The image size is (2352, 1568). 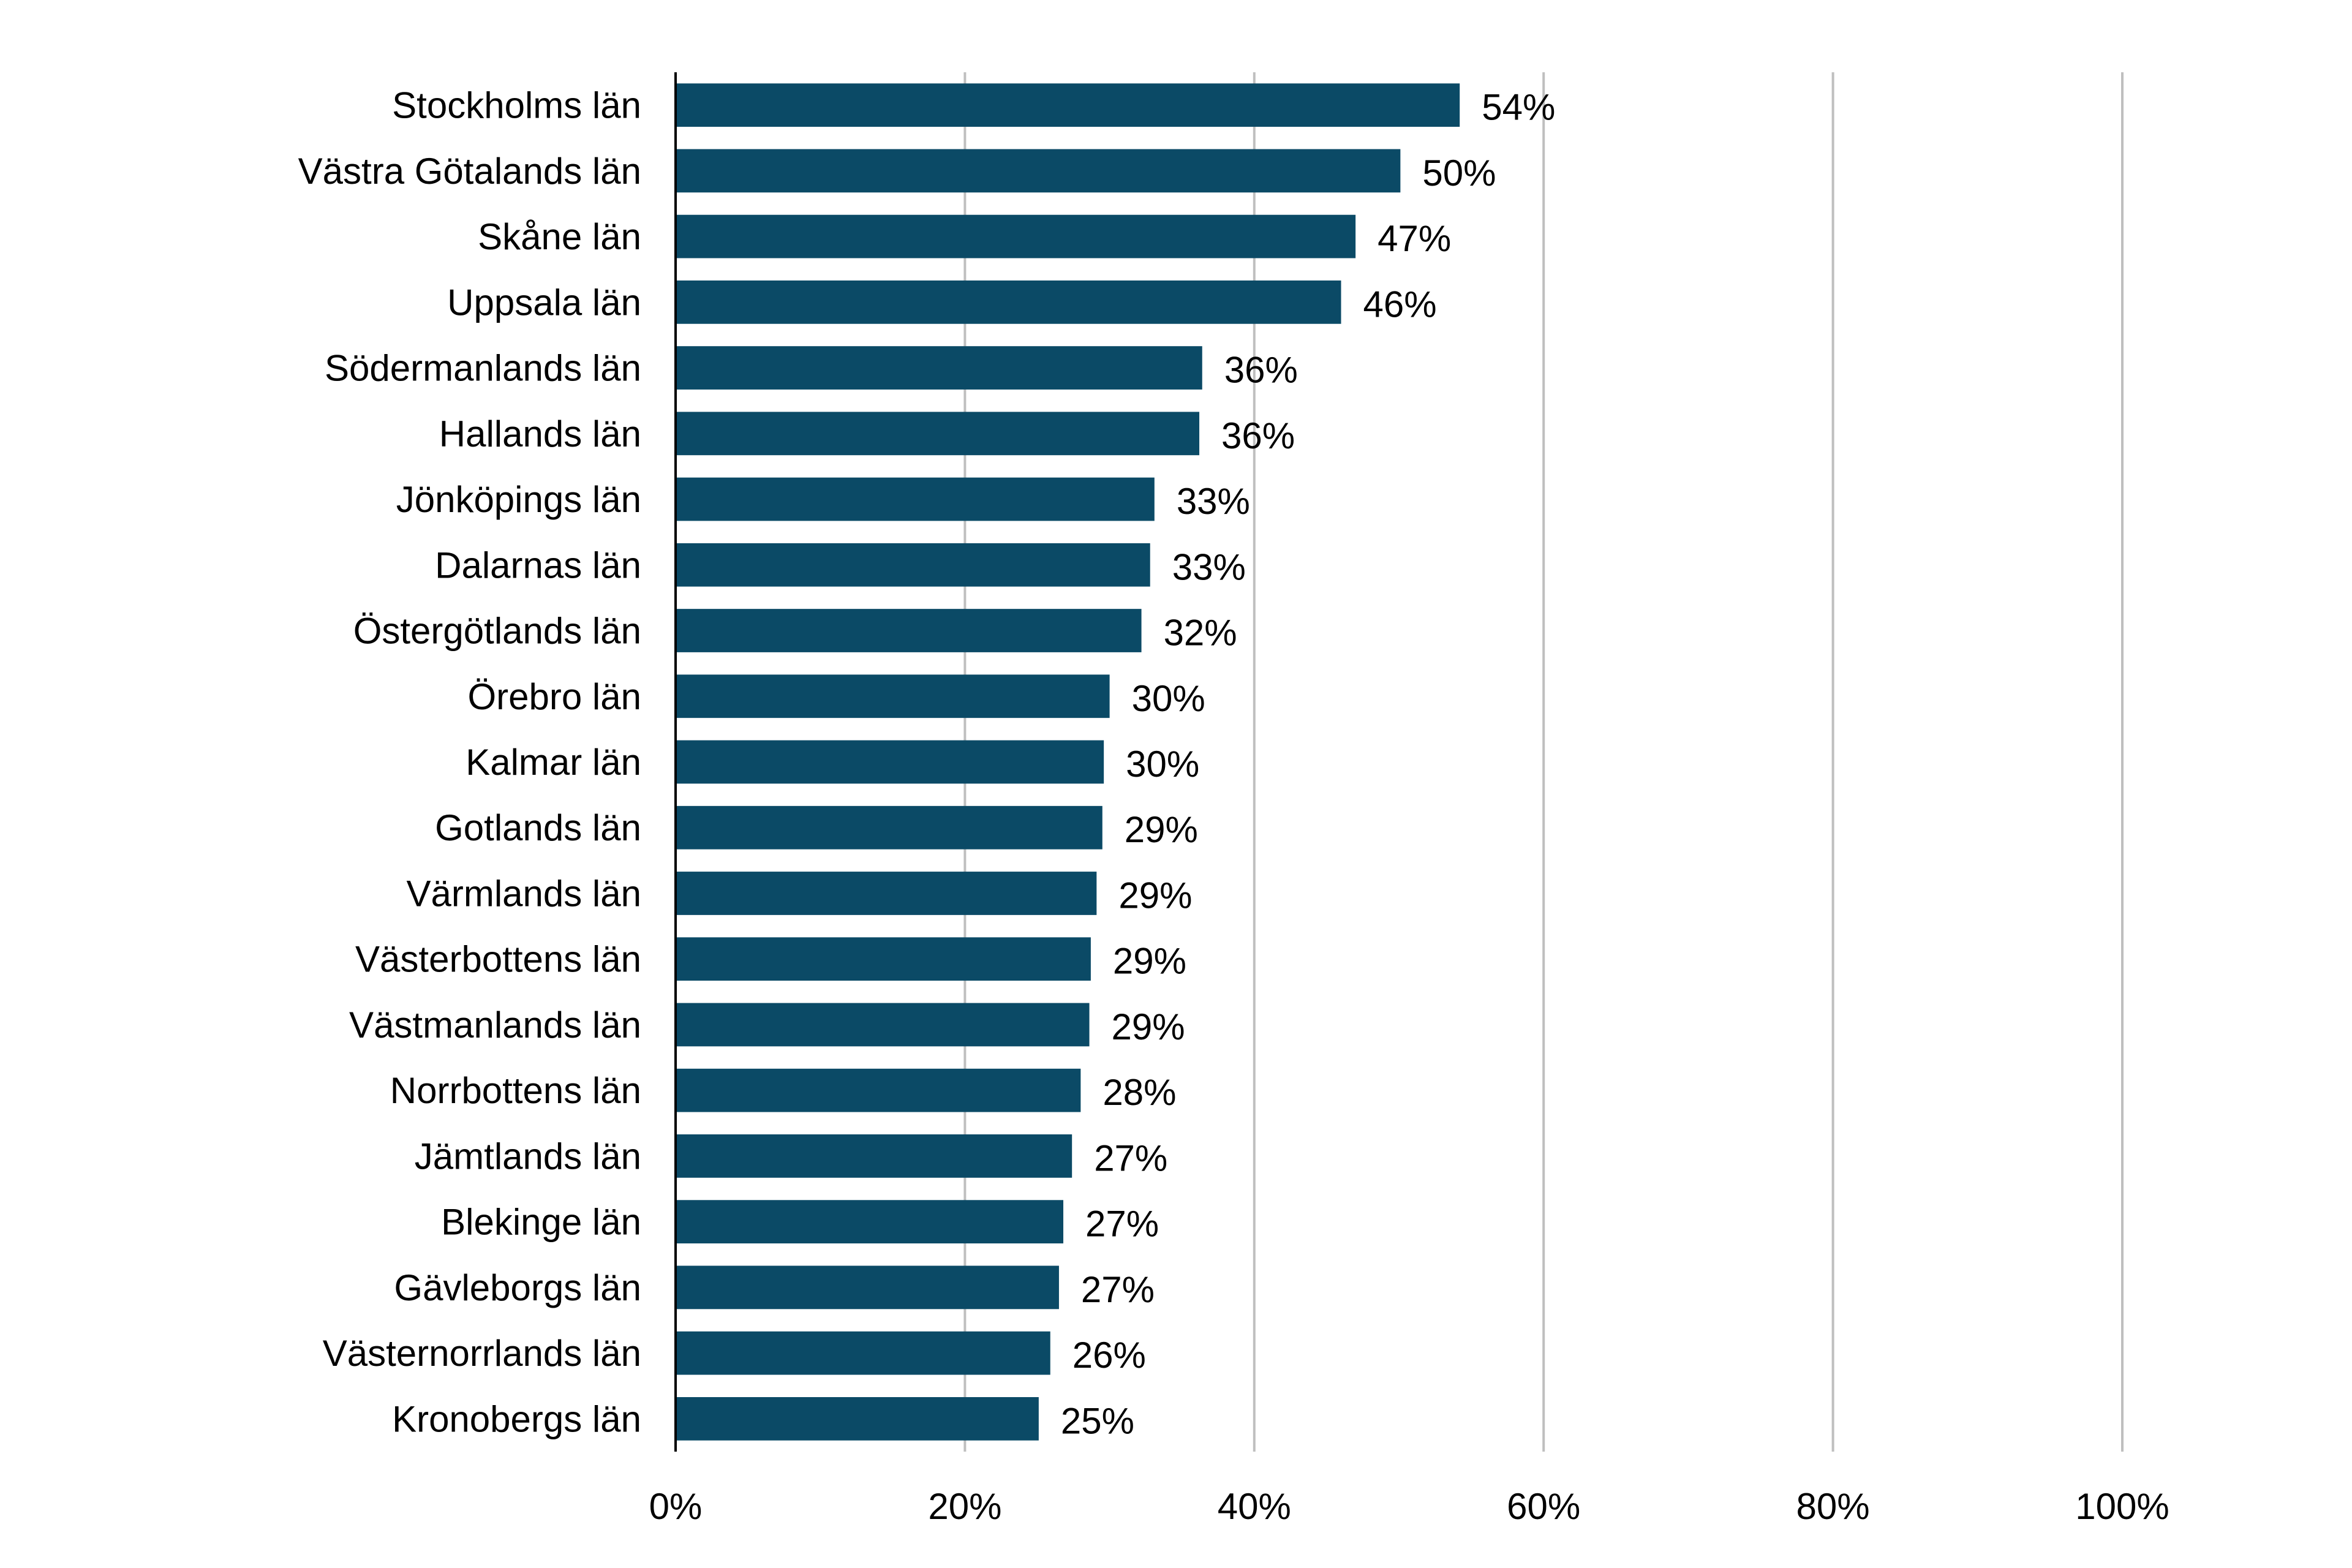 What do you see at coordinates (1409, 1507) in the screenshot?
I see `x-axis-ticks: 0% 20% 40% 60% 80% 100%` at bounding box center [1409, 1507].